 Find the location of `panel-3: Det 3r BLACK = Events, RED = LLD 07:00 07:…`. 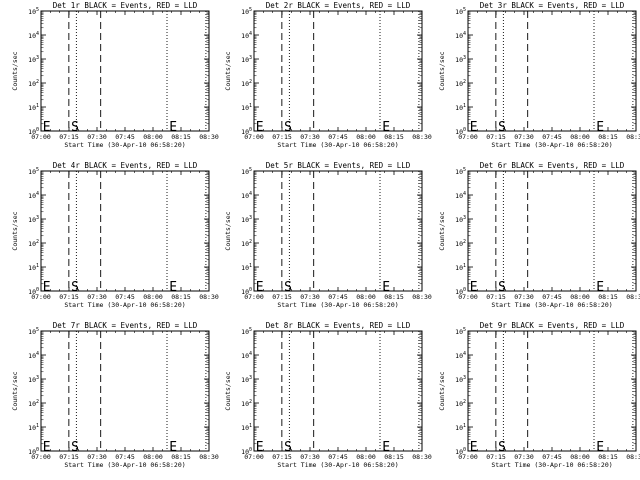

panel-3: Det 3r BLACK = Events, RED = LLD 07:00 07:… is located at coordinates (539, 75).